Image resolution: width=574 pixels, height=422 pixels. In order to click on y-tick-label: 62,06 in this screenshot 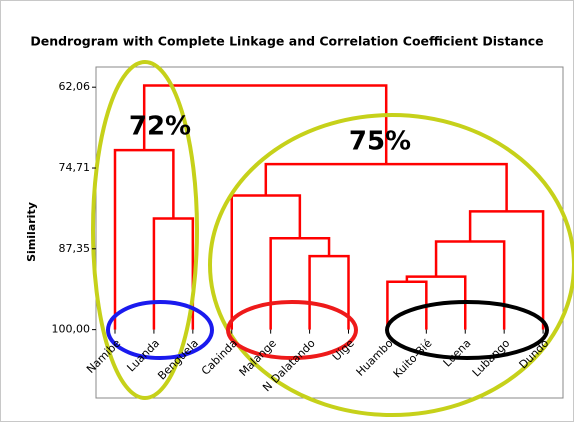, I will do `click(75, 86)`.